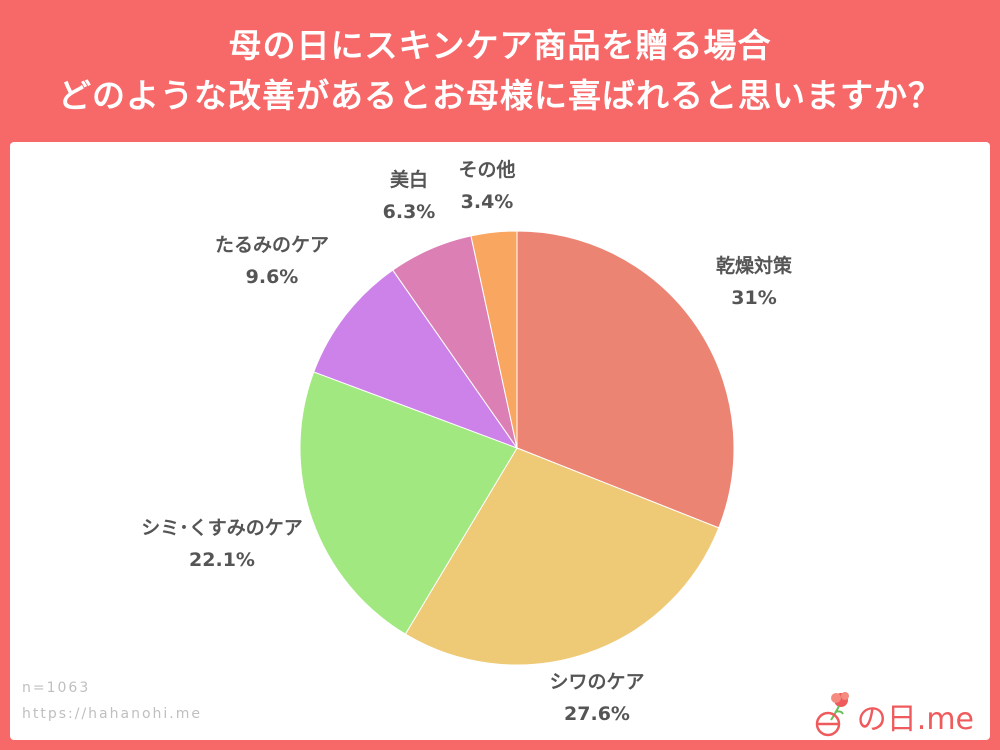 The image size is (1000, 750). I want to click on logo-text: の日.me, so click(915, 719).